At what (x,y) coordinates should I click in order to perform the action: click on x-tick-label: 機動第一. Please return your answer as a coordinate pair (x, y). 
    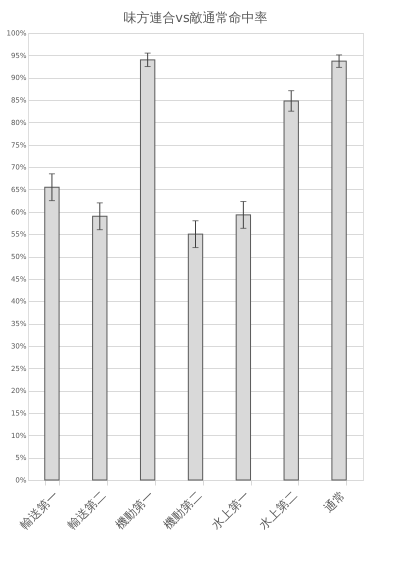
    Looking at the image, I should click on (134, 510).